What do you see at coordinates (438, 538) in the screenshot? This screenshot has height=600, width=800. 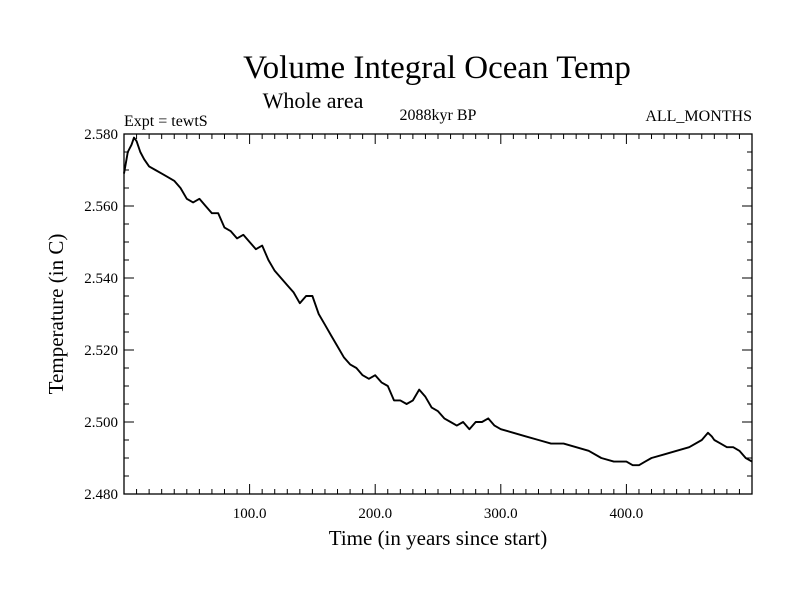 I see `x-axis-label: Time (in years since start)` at bounding box center [438, 538].